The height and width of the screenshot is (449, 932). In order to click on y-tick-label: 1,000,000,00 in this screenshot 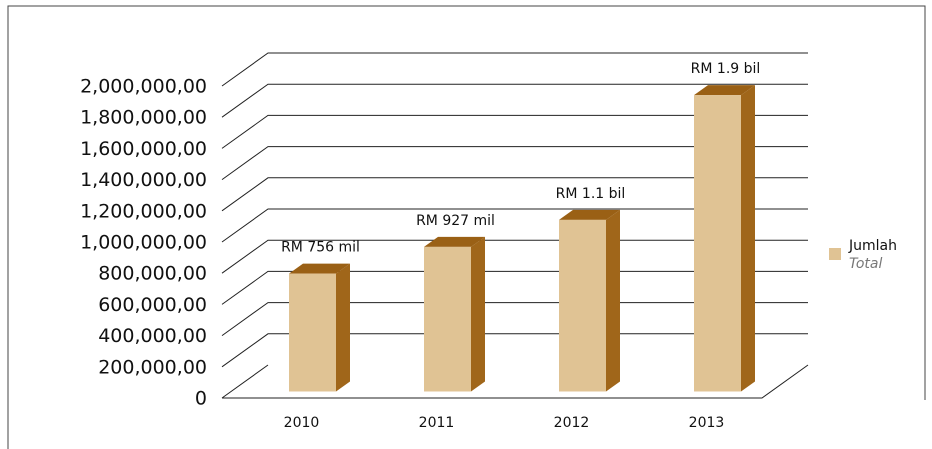, I will do `click(143, 243)`.